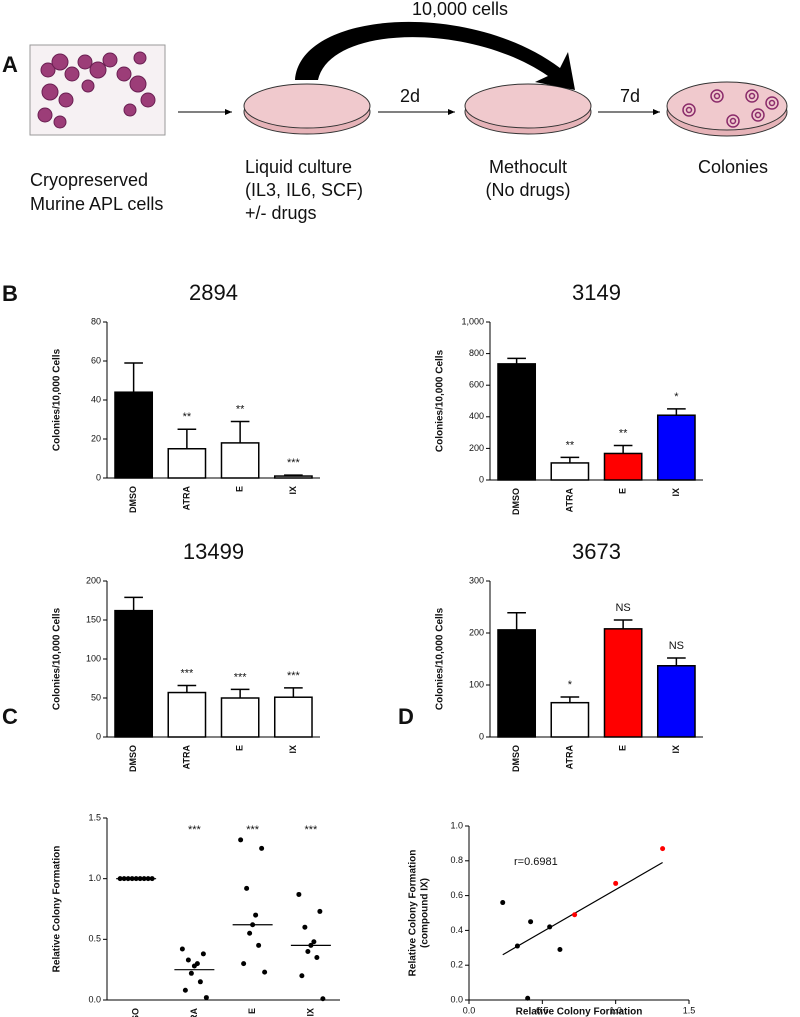  What do you see at coordinates (96, 438) in the screenshot?
I see `y-tick-label: 20` at bounding box center [96, 438].